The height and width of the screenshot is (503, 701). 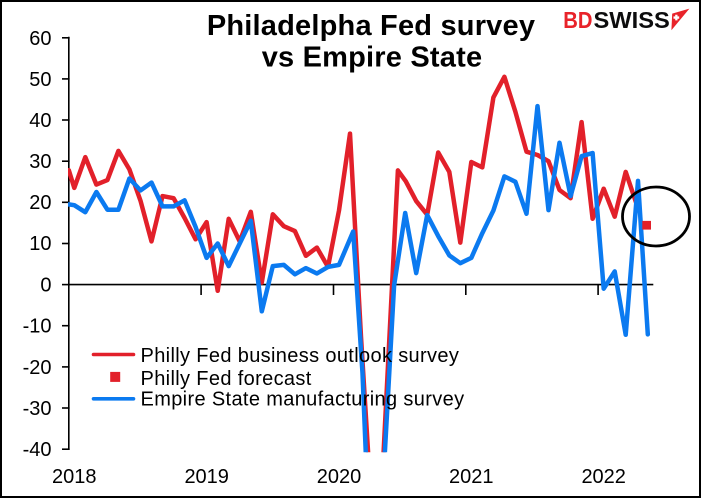 I want to click on svg-text: SWISS, so click(x=632, y=20).